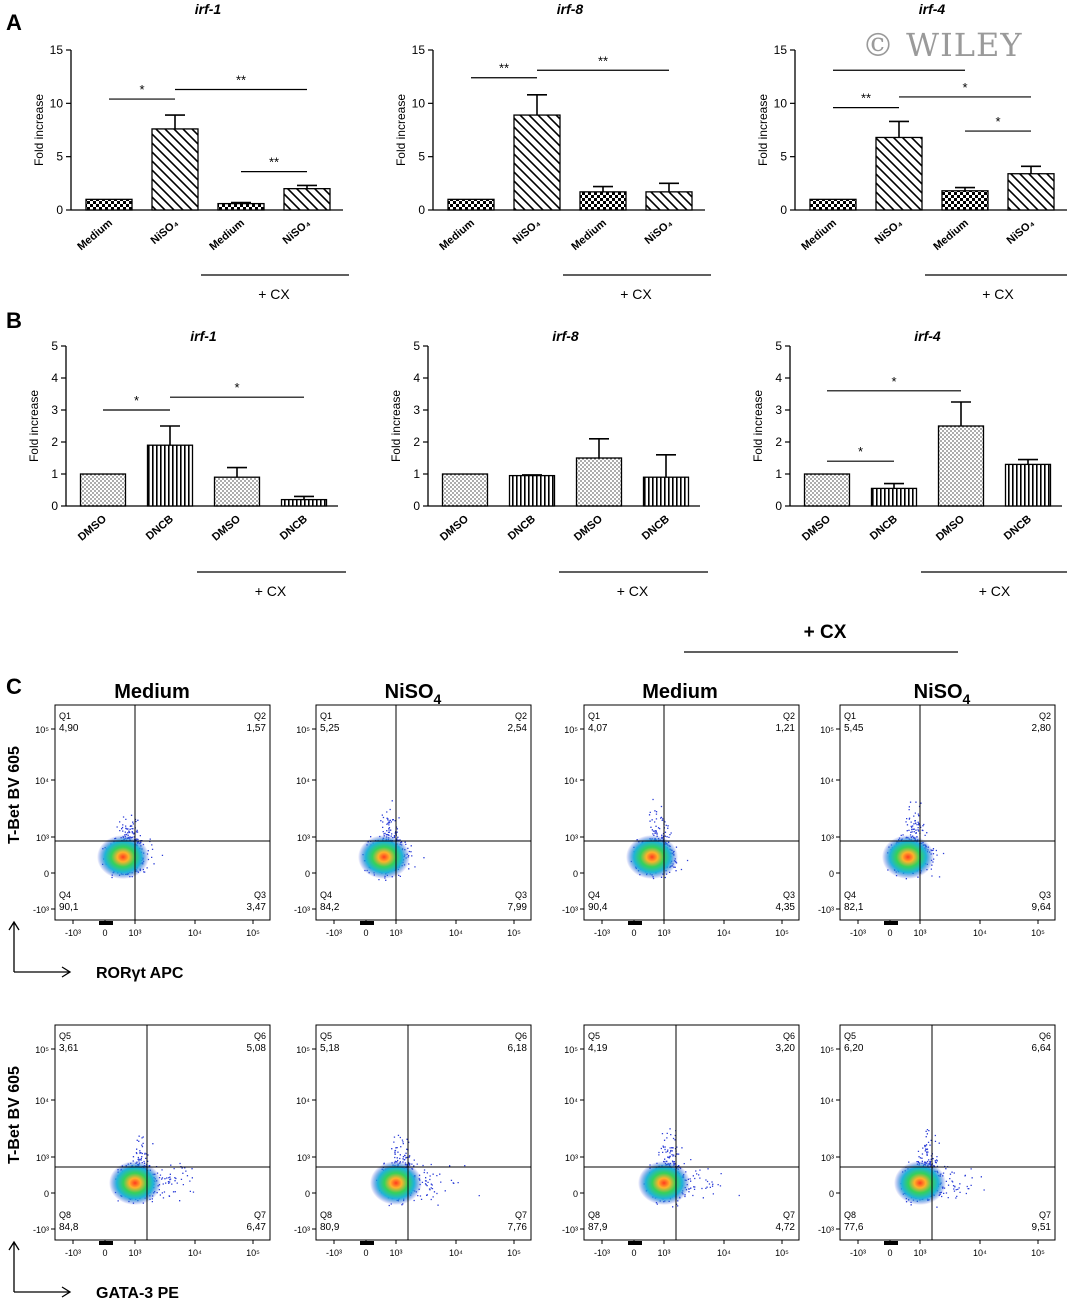  Describe the element at coordinates (257, 1227) in the screenshot. I see `quadrant-value: 6,47` at that location.